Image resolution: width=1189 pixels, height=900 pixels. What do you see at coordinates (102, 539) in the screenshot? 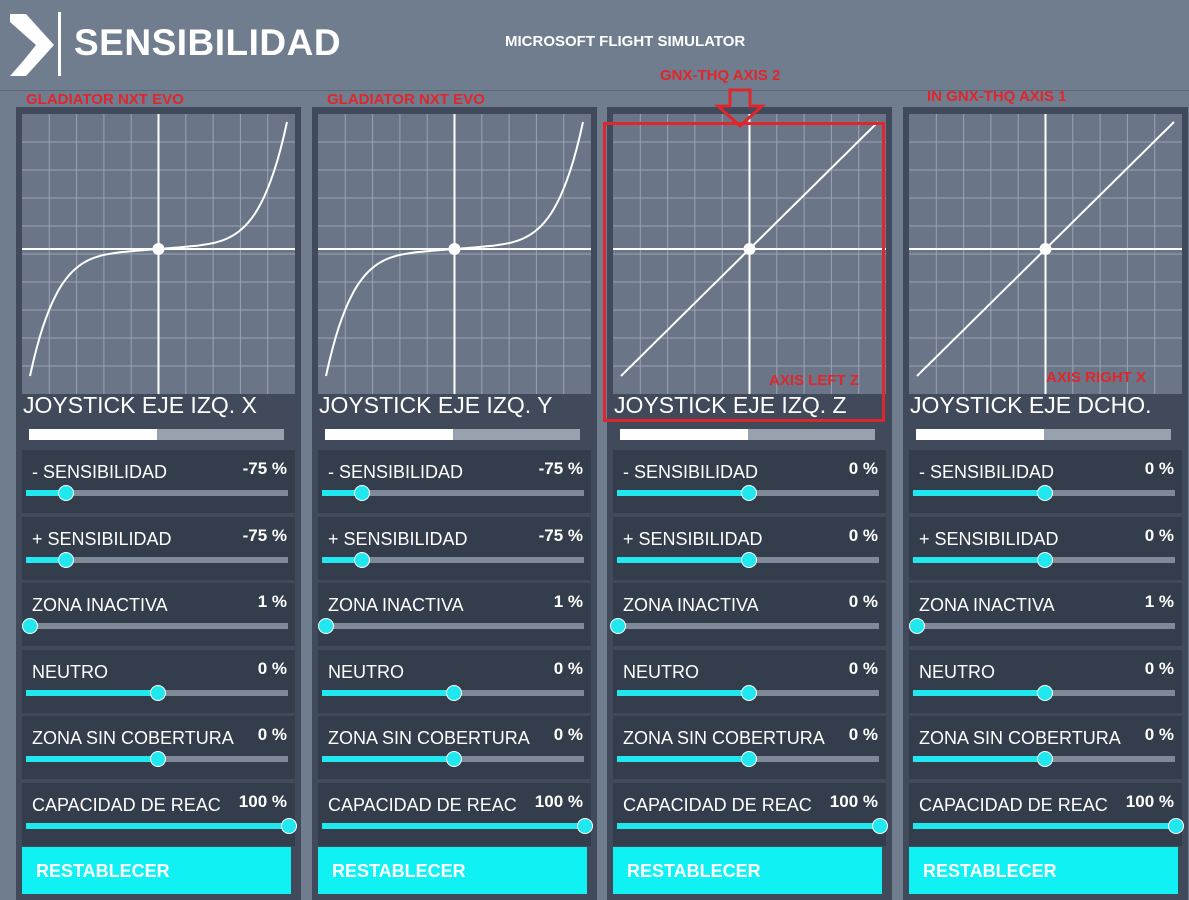
I see `setting-label: + SENSIBILIDAD` at bounding box center [102, 539].